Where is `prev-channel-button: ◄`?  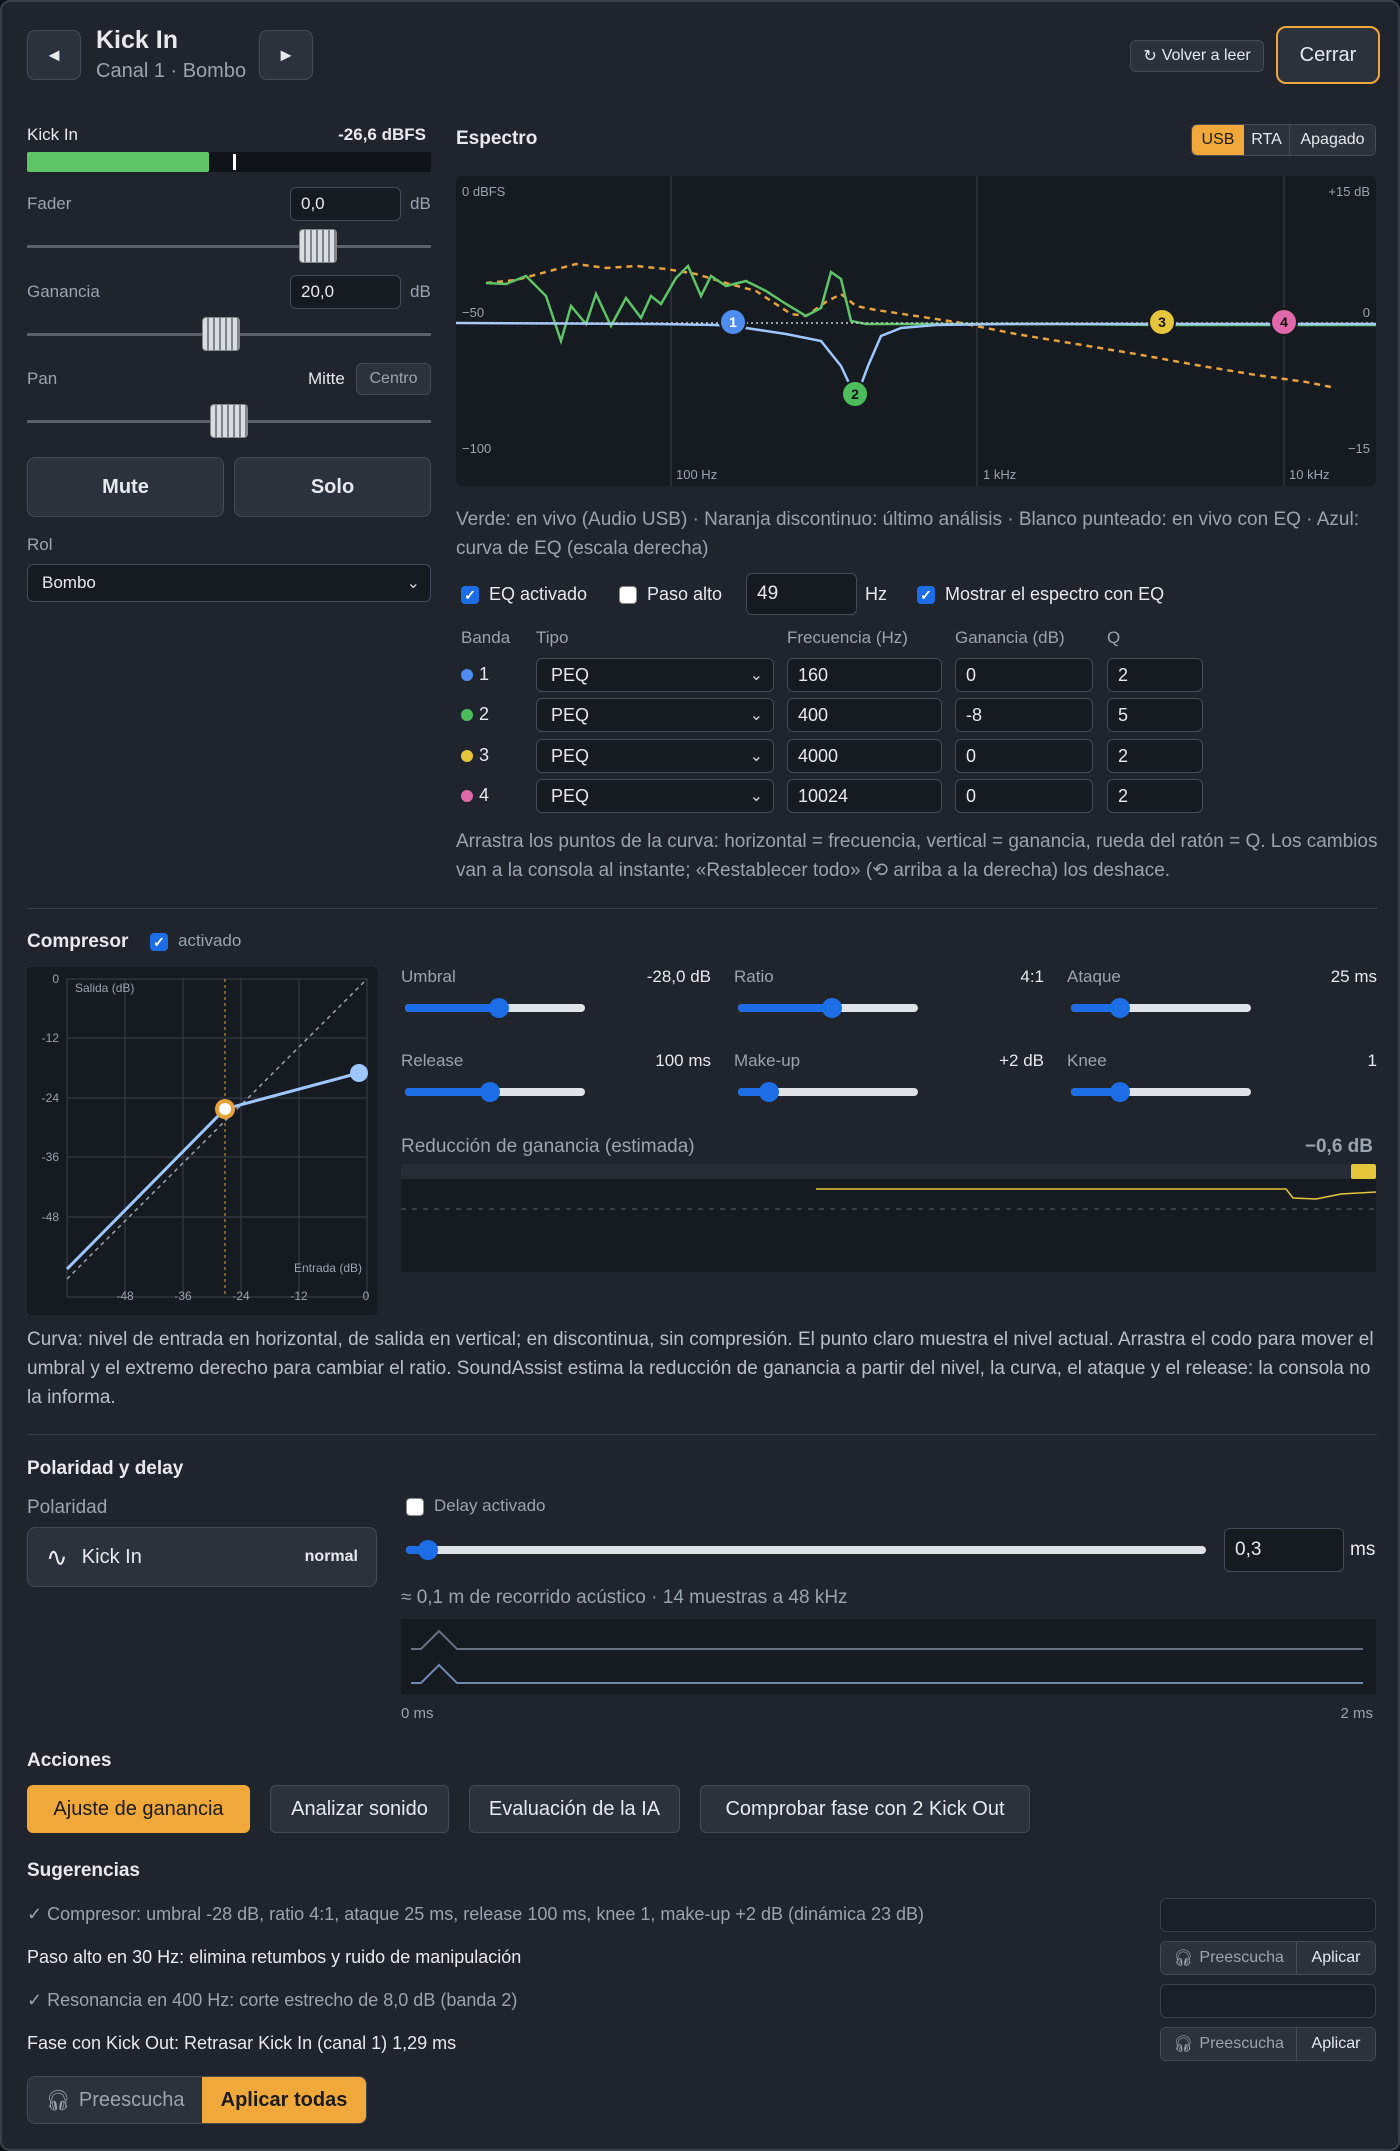 prev-channel-button: ◄ is located at coordinates (54, 55).